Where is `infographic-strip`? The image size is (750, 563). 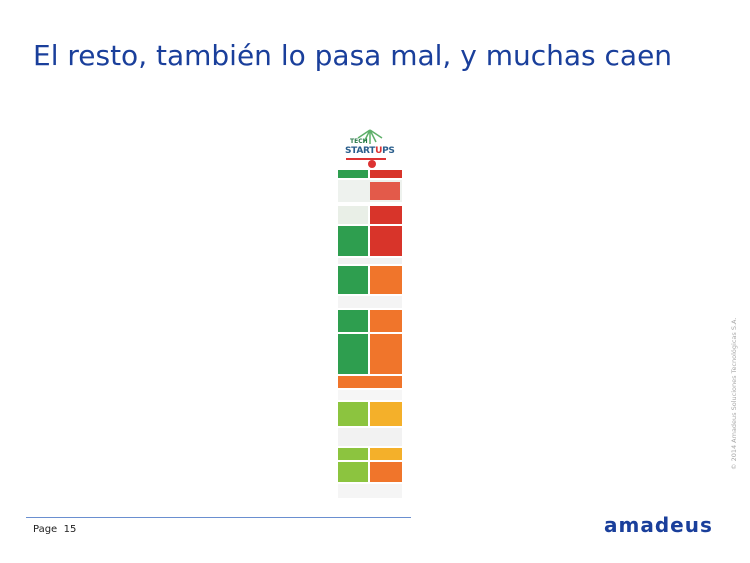 infographic-strip is located at coordinates (370, 335).